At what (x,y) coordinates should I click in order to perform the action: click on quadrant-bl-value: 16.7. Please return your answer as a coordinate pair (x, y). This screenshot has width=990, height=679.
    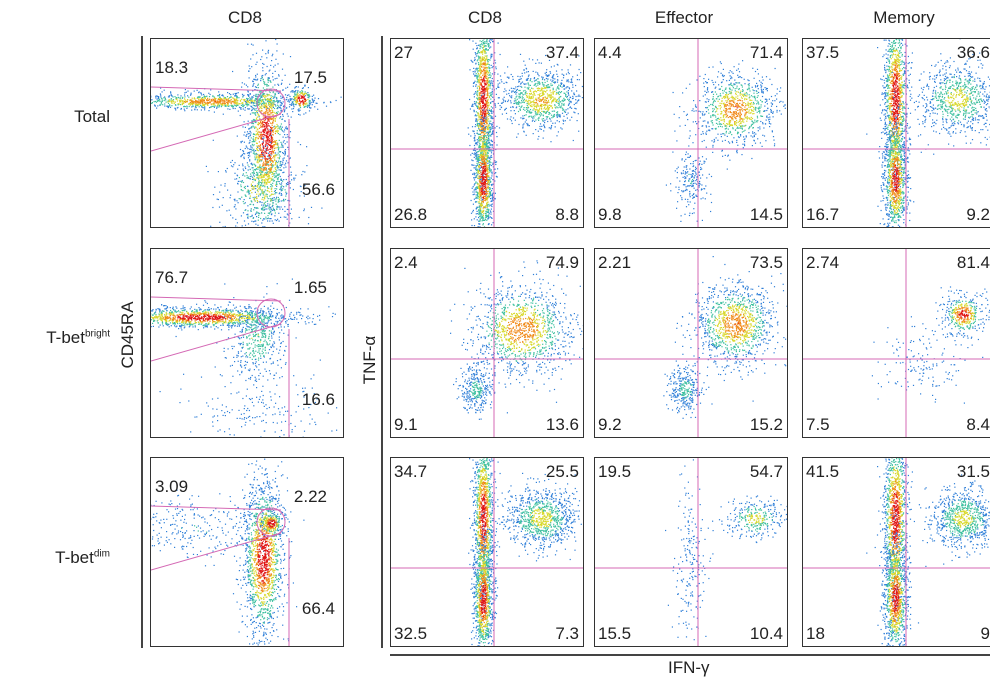
    Looking at the image, I should click on (822, 214).